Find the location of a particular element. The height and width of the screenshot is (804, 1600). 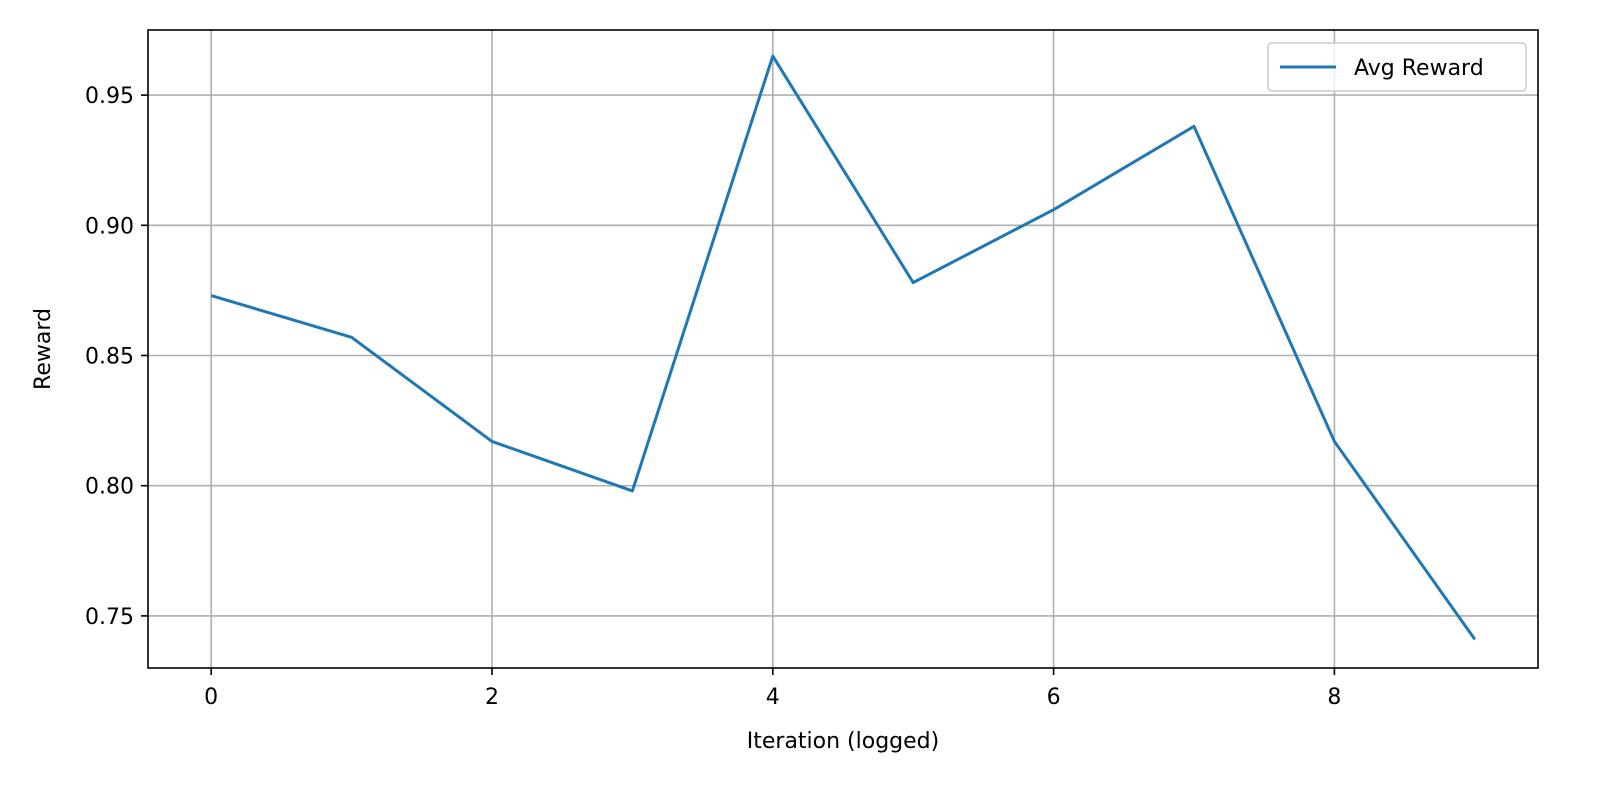

legend: Avg Reward is located at coordinates (1397, 67).